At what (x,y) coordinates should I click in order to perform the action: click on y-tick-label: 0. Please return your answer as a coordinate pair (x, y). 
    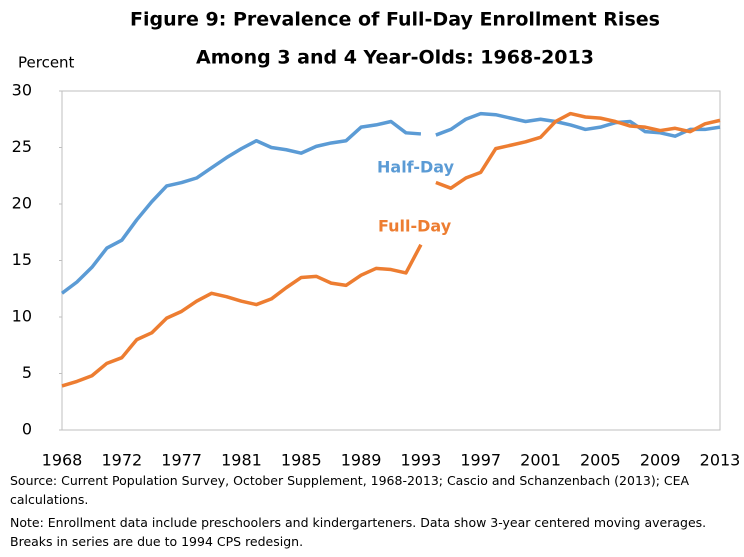
    Looking at the image, I should click on (27, 429).